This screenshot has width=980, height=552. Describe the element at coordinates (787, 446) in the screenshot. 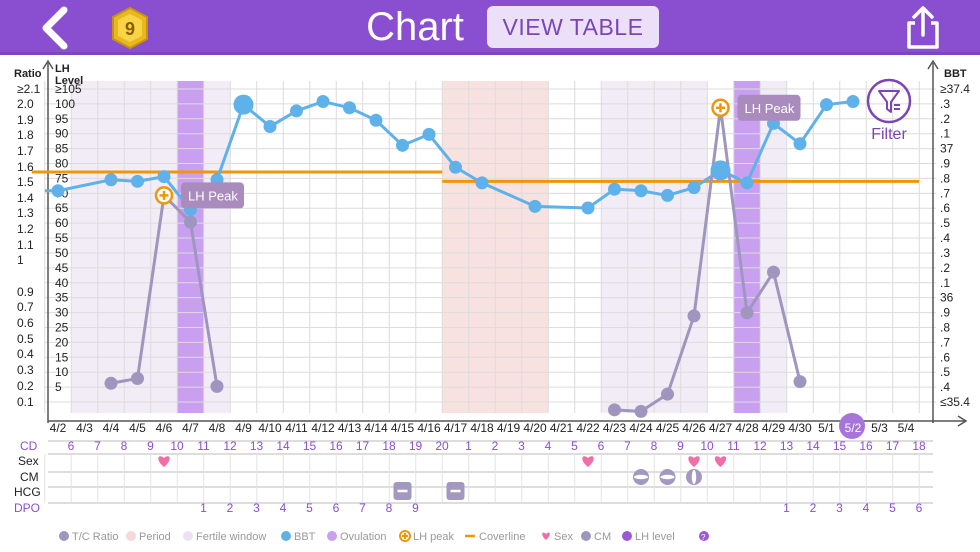

I see `cd-value: 13` at that location.